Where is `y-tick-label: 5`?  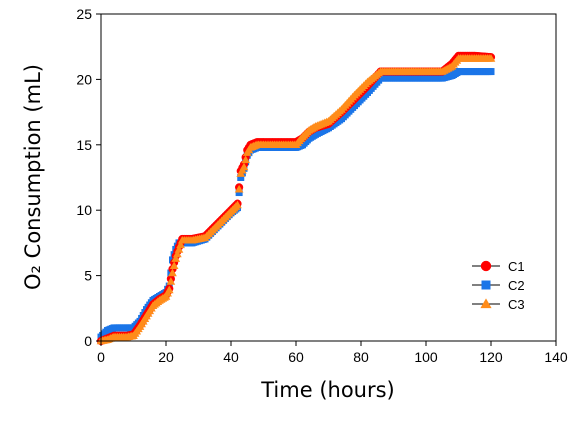
y-tick-label: 5 is located at coordinates (88, 276).